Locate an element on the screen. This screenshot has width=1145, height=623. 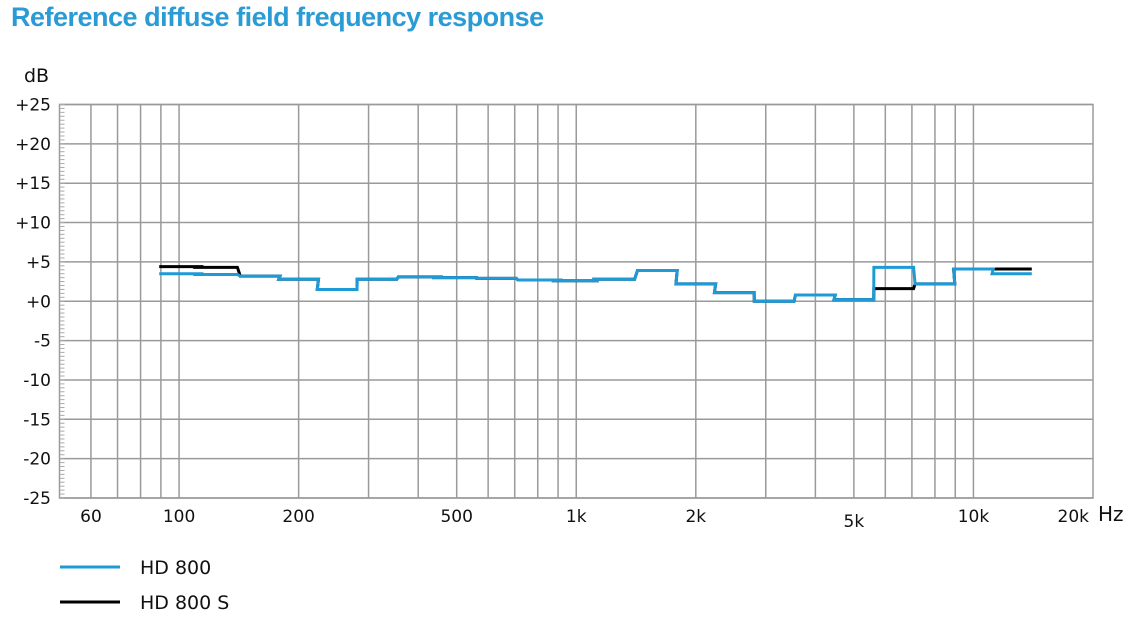
series-lines is located at coordinates (595, 284).